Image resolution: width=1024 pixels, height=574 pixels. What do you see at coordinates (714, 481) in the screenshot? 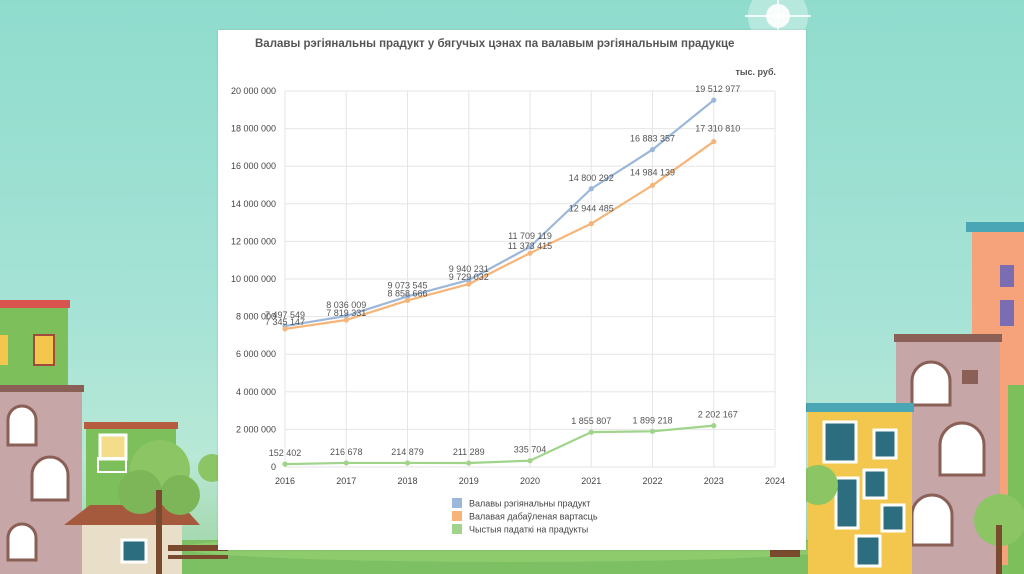
I see `x-tick-label: 2023` at bounding box center [714, 481].